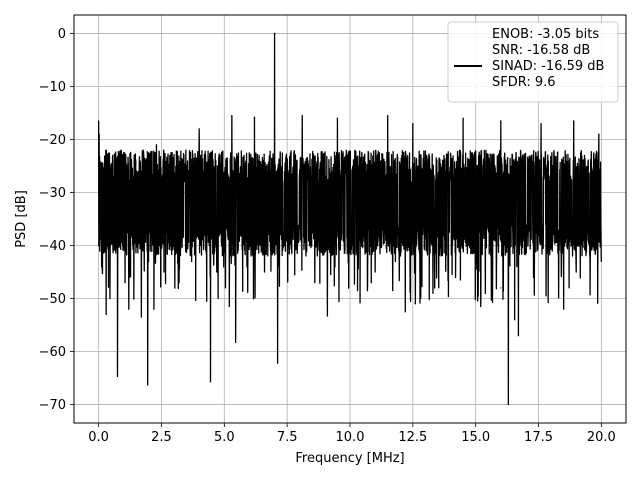  Describe the element at coordinates (52, 299) in the screenshot. I see `y-tick-label: −50` at that location.